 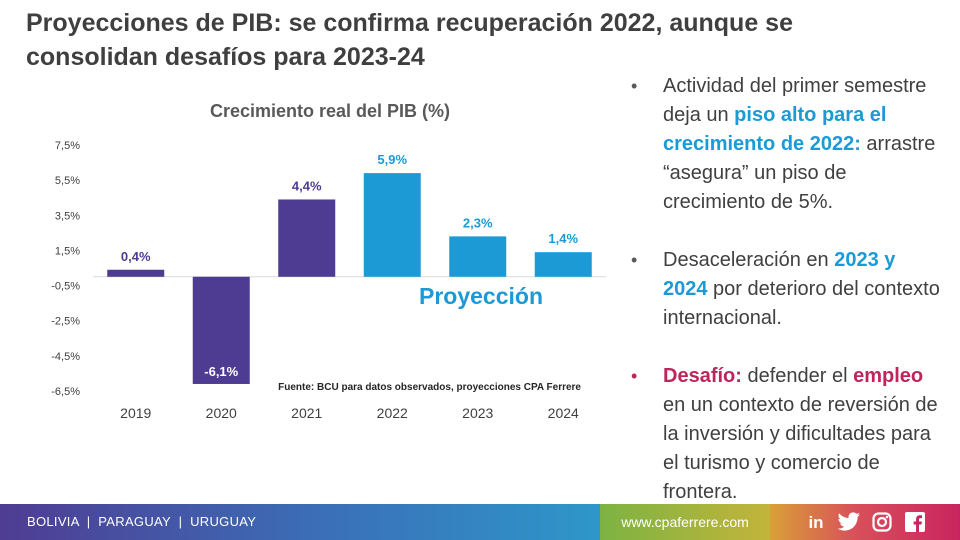 I want to click on footer-countries: BOLIVIA | PARAGUAY | URUGUAY, so click(x=300, y=522).